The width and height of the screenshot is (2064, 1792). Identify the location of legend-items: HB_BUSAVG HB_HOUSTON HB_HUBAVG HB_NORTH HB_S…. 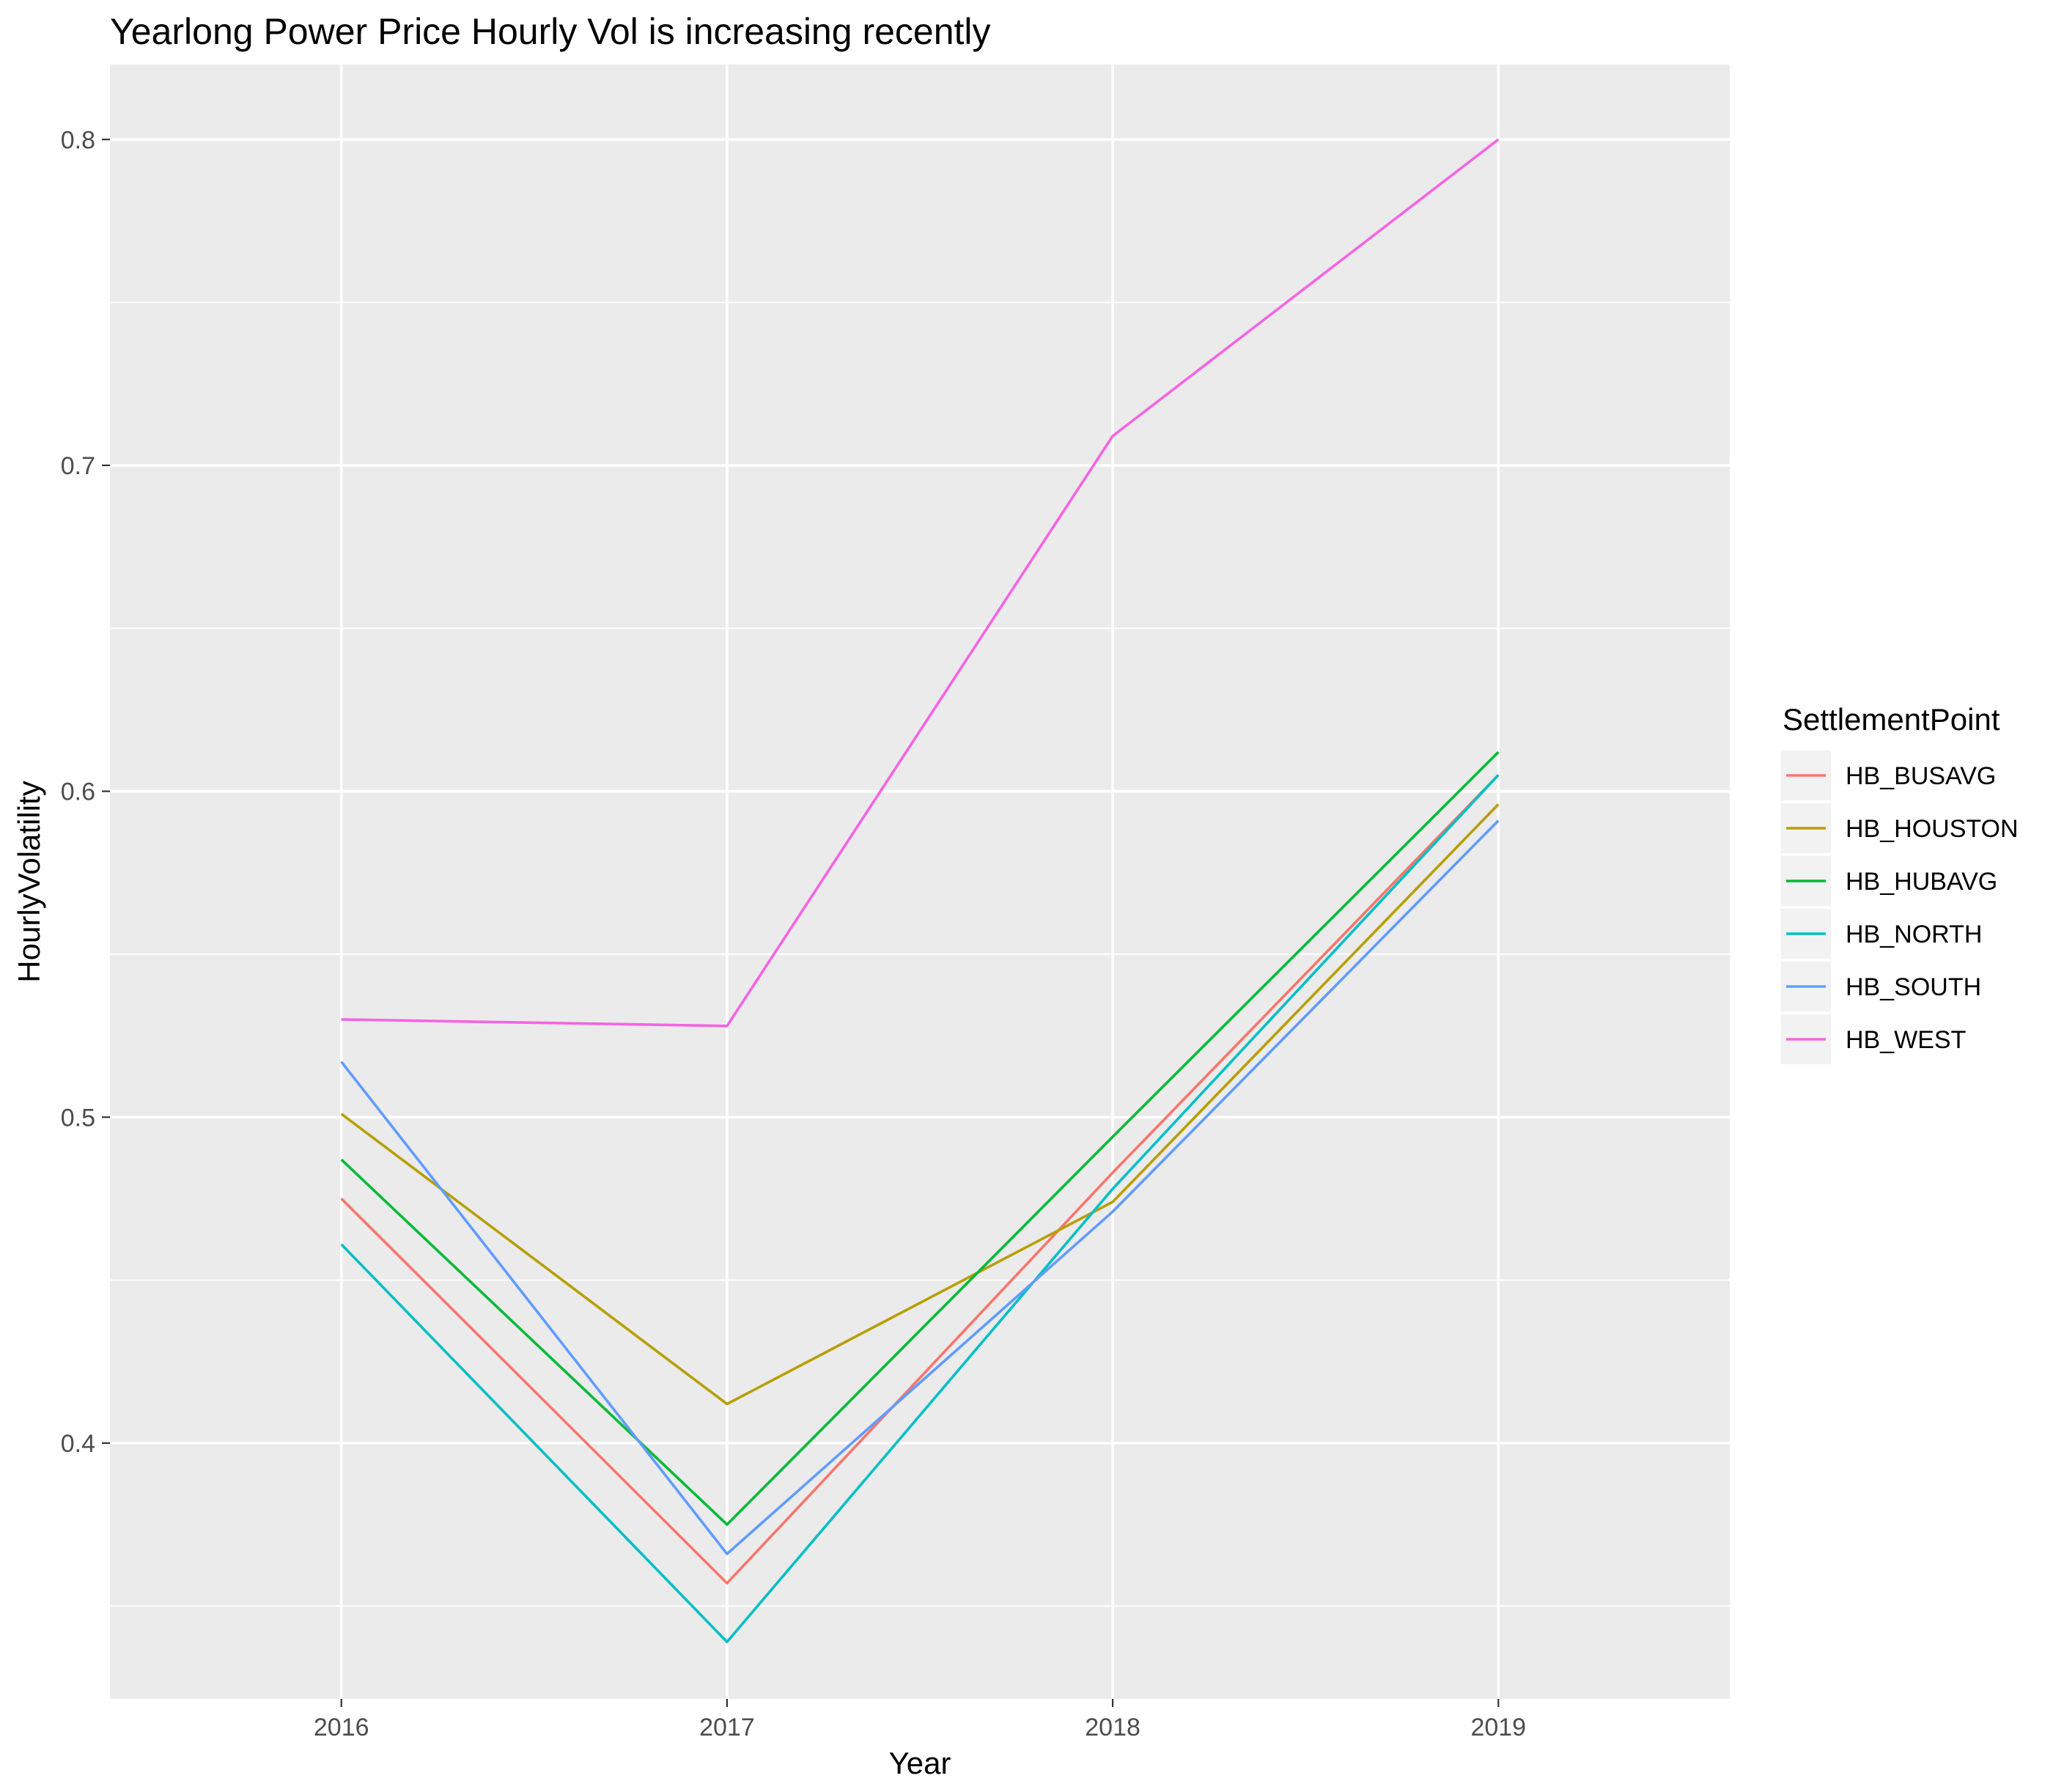
(1900, 907).